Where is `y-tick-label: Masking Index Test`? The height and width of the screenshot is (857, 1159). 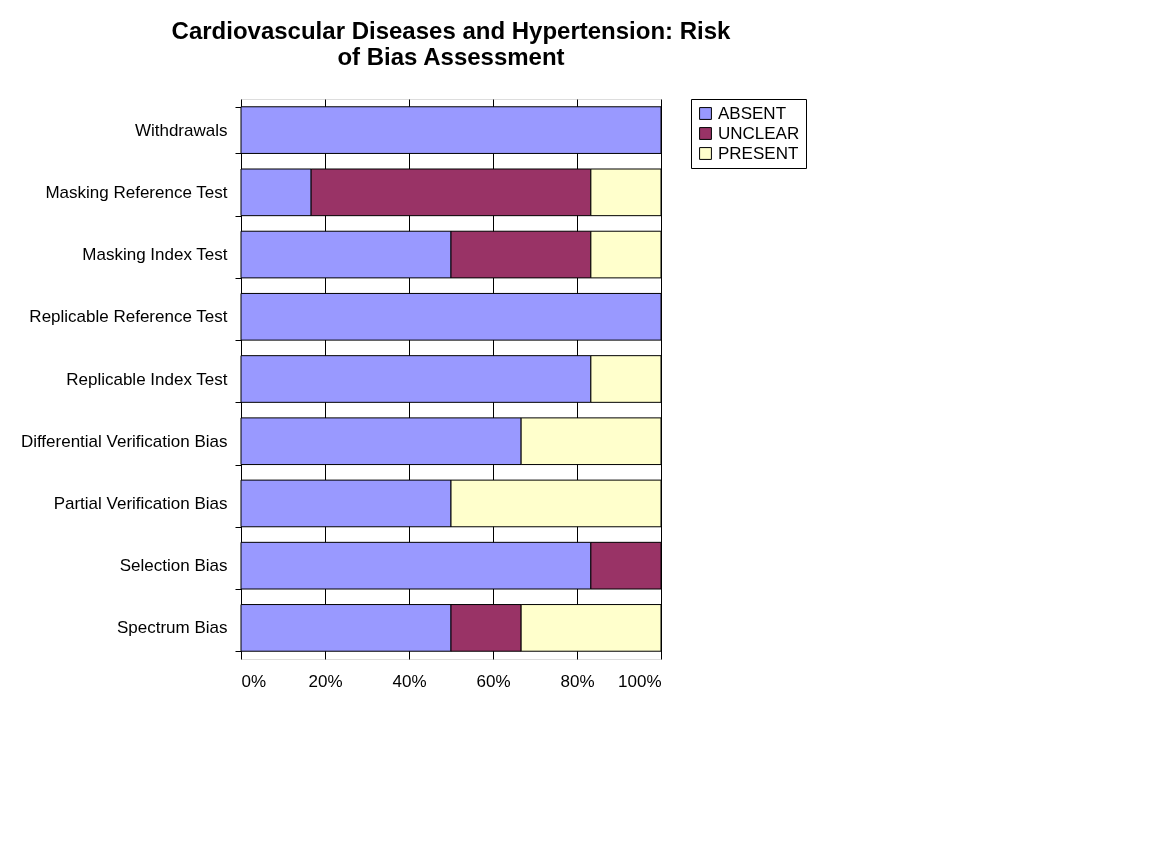
y-tick-label: Masking Index Test is located at coordinates (155, 255).